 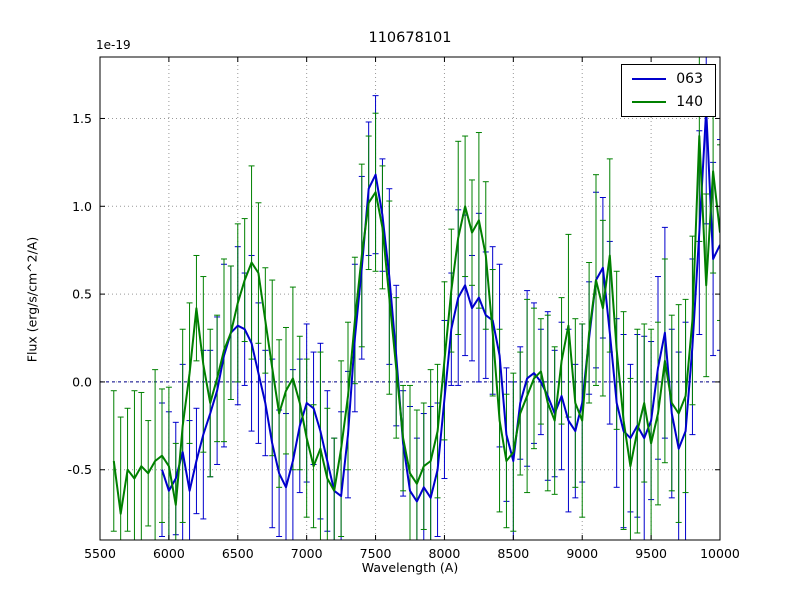 I want to click on svg-text: 9000, so click(x=582, y=553).